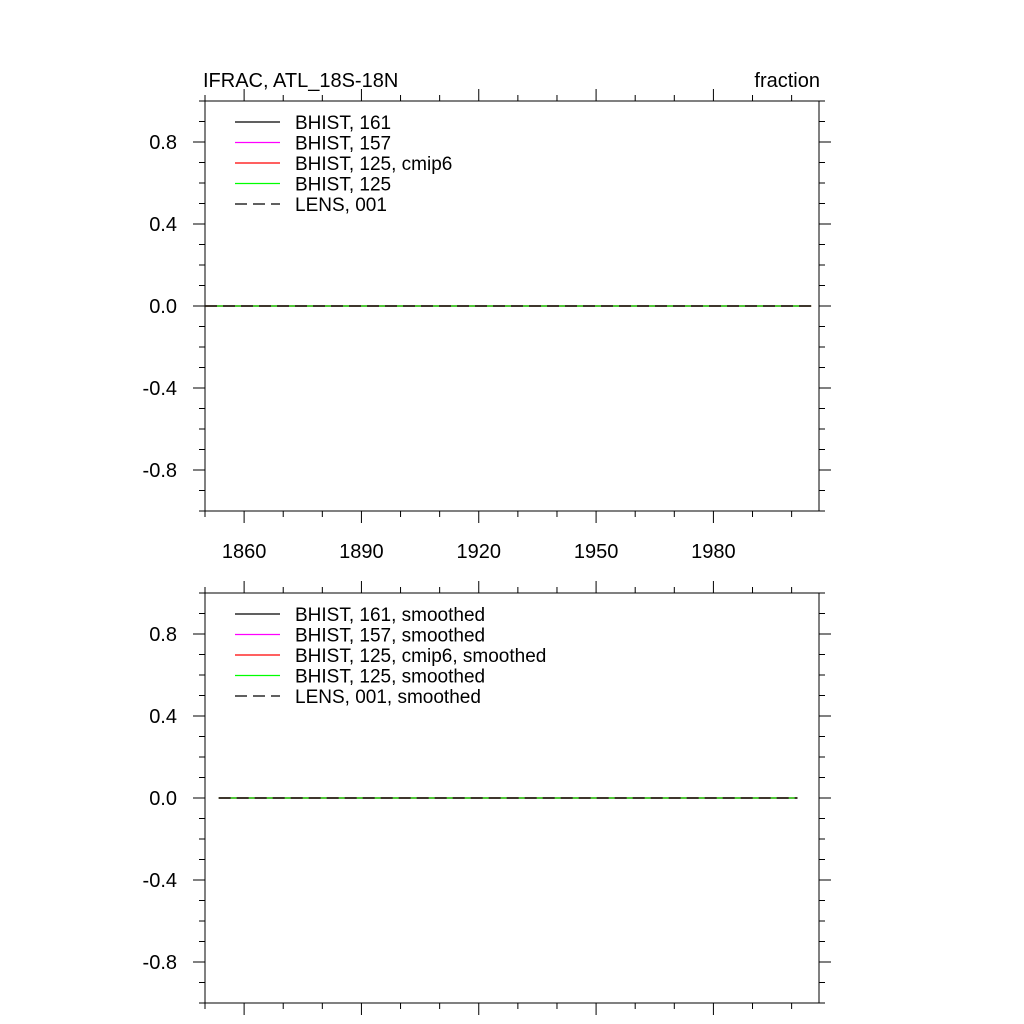 Image resolution: width=1024 pixels, height=1024 pixels. I want to click on chart-title: IFRAC, ATL_18S-18N, so click(300, 81).